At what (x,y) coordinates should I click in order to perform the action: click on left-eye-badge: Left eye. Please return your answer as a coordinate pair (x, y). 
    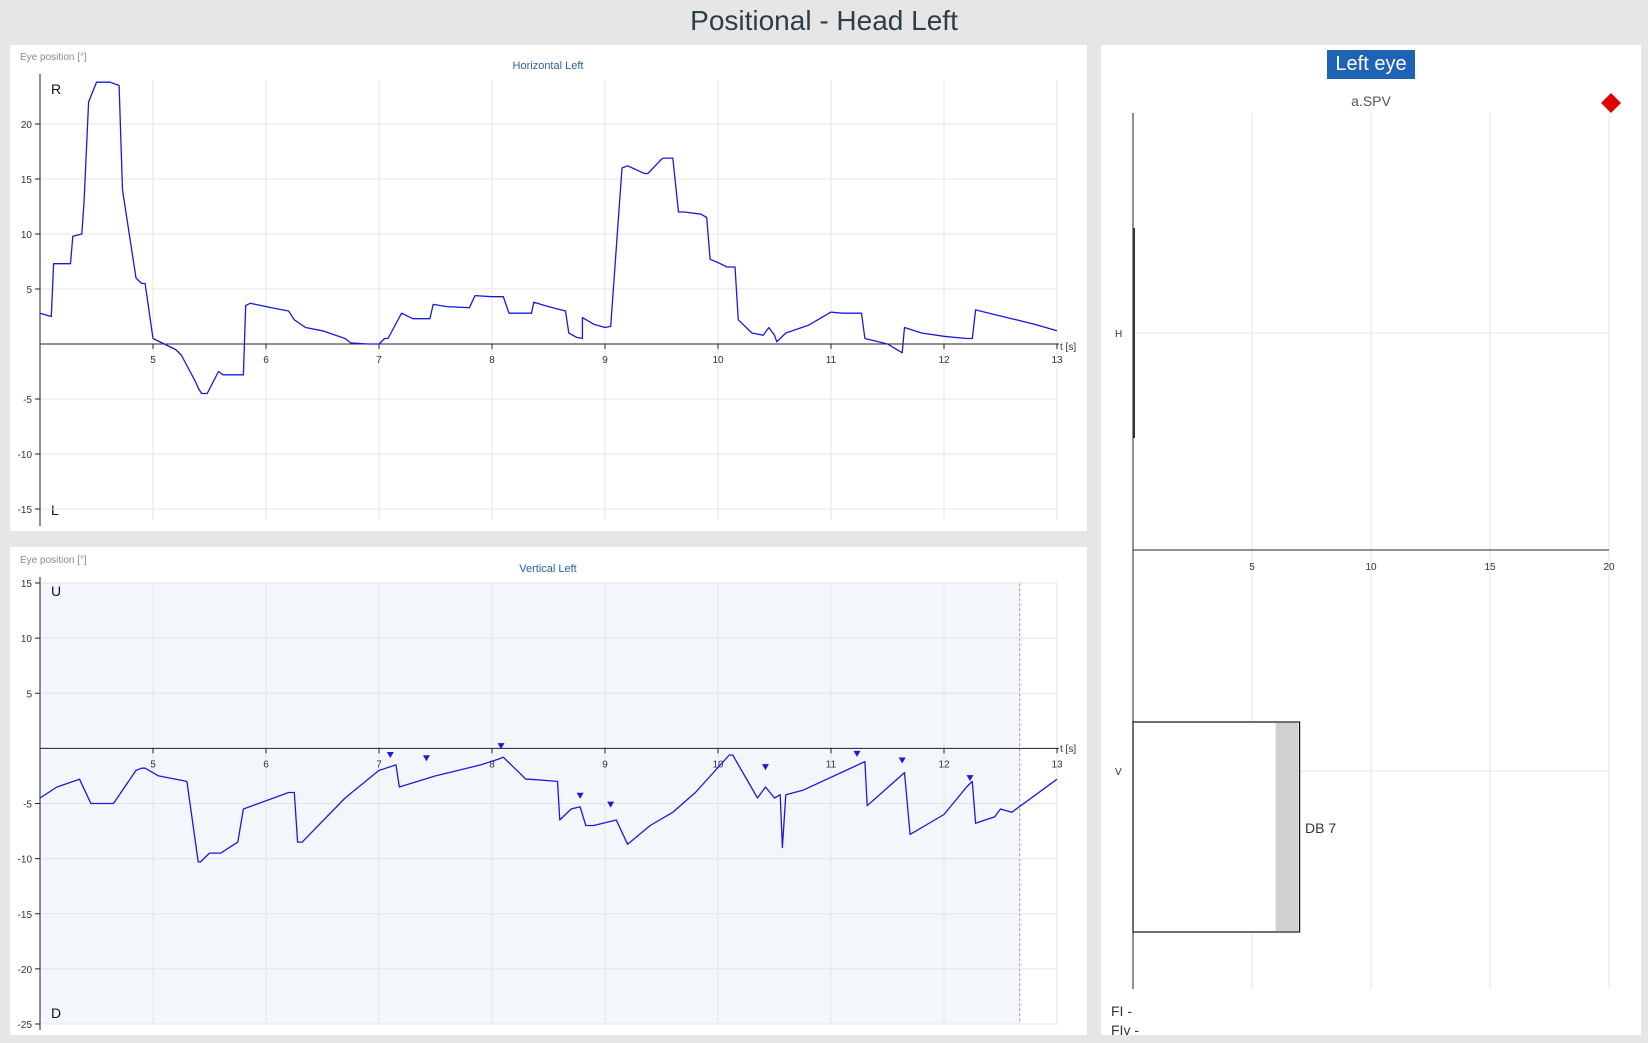
    Looking at the image, I should click on (1371, 64).